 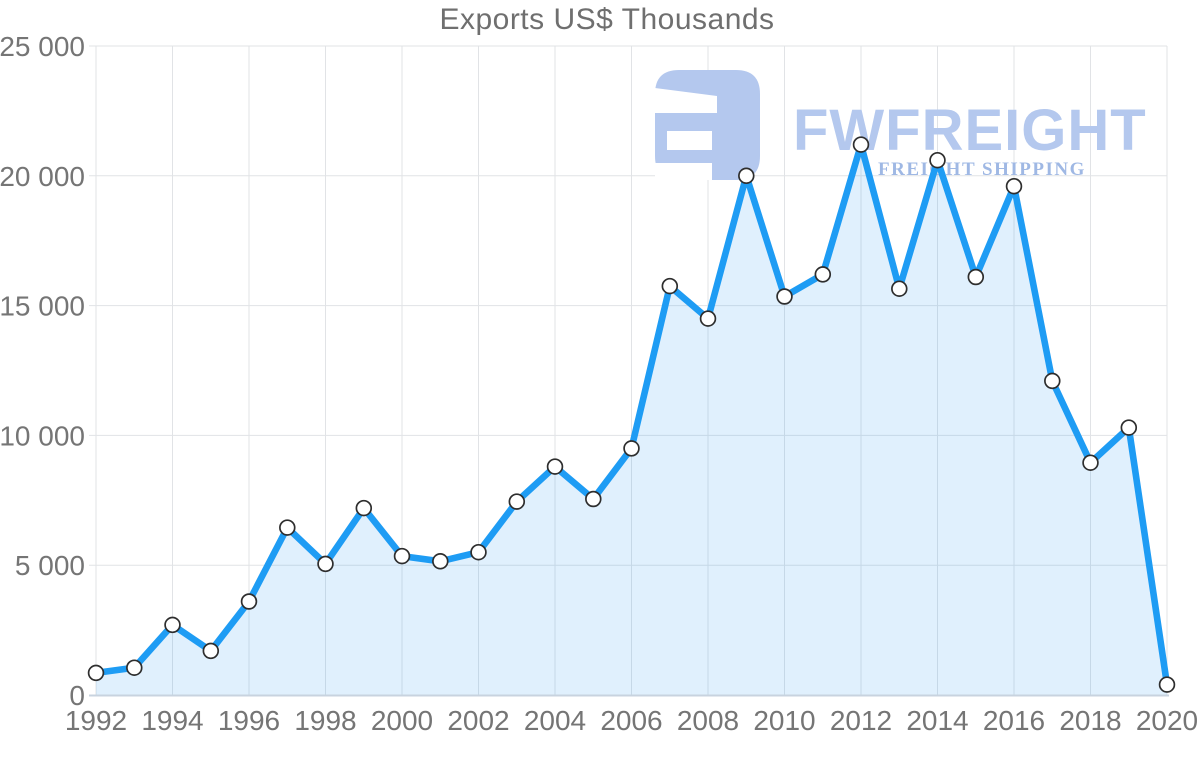 I want to click on logo-brand-text: FWFREIGHT, so click(x=970, y=130).